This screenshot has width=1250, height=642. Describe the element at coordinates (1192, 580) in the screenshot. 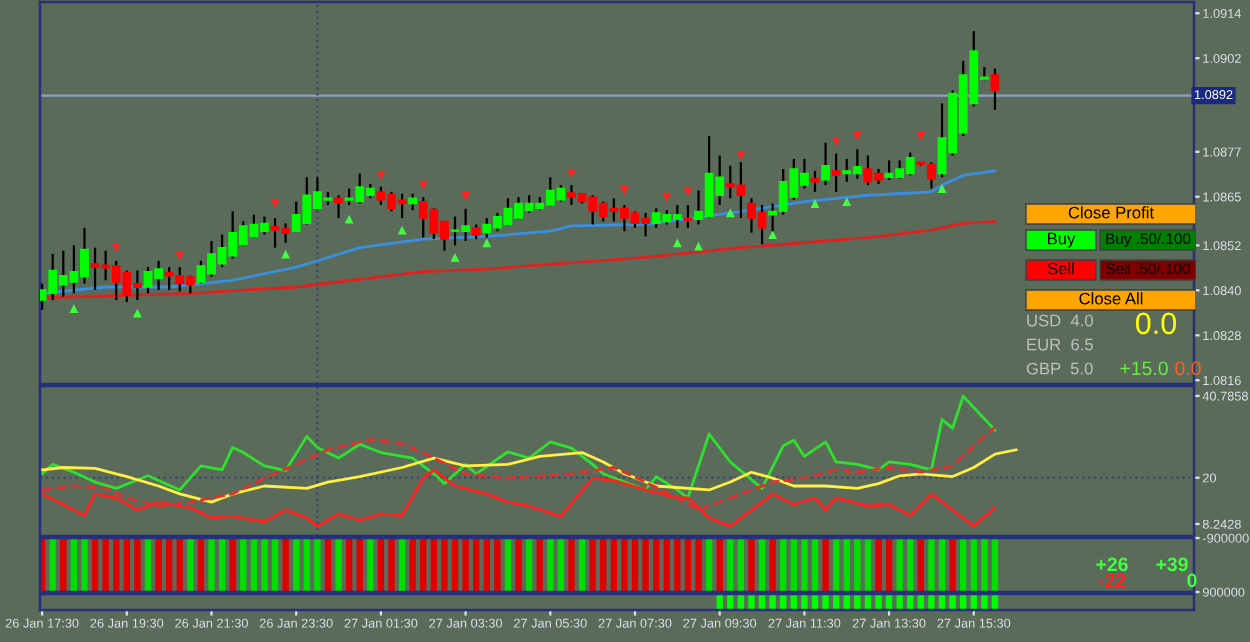

I see `annotation: 0` at that location.